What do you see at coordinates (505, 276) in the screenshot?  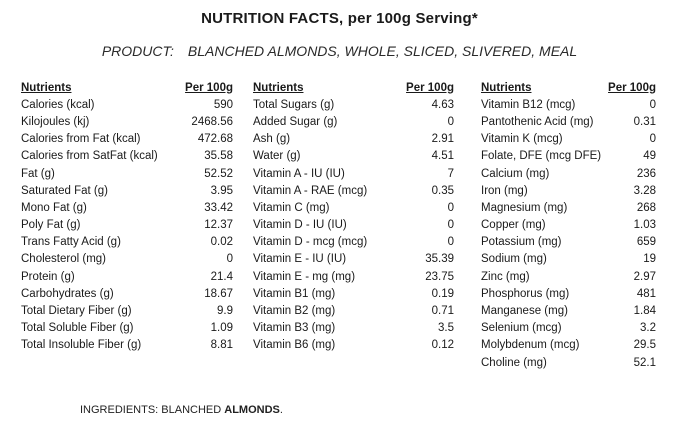 I see `nutrient-name: Zinc (mg)` at bounding box center [505, 276].